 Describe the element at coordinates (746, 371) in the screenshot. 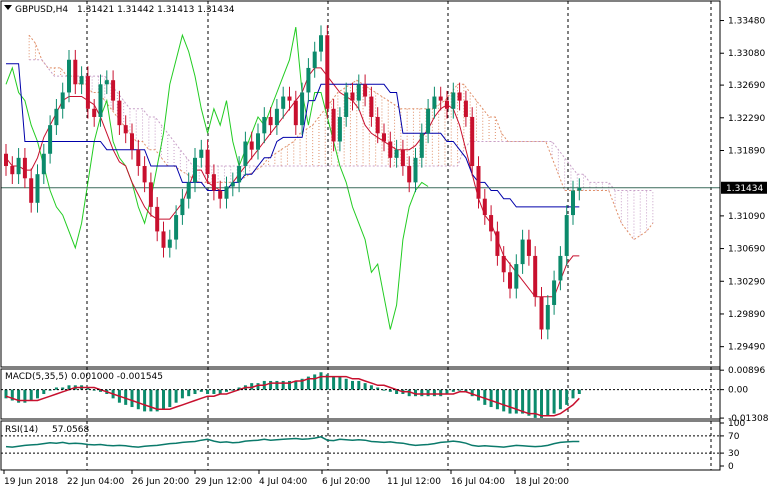

I see `macd-tick-label: 0.00896` at that location.